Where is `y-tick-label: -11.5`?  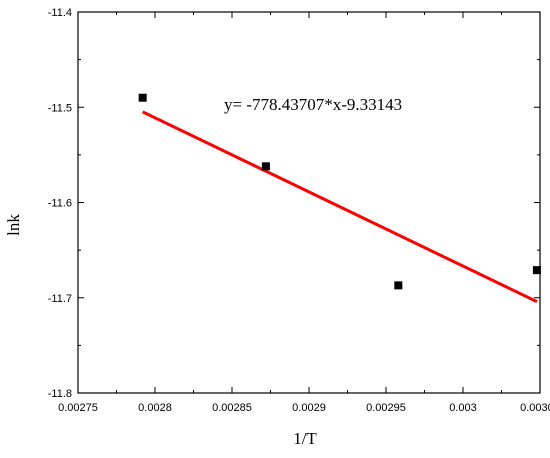
y-tick-label: -11.5 is located at coordinates (60, 108).